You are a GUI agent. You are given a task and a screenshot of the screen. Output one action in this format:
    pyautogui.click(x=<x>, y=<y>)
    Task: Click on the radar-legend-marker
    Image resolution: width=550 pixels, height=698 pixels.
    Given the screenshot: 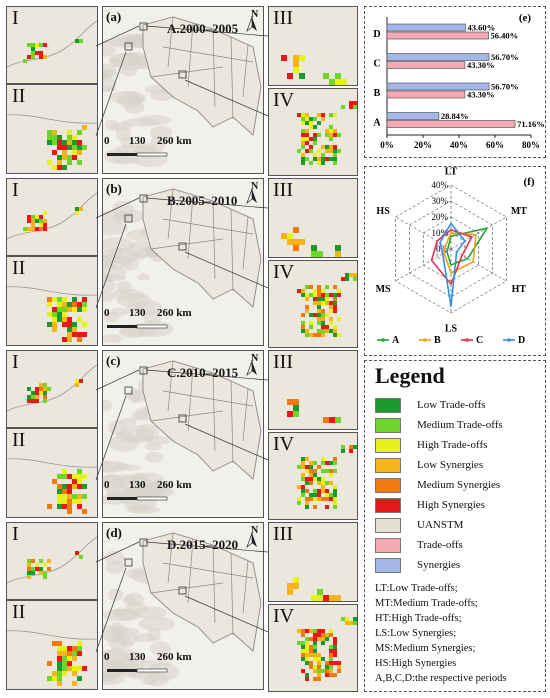 What is the action you would take?
    pyautogui.click(x=509, y=340)
    